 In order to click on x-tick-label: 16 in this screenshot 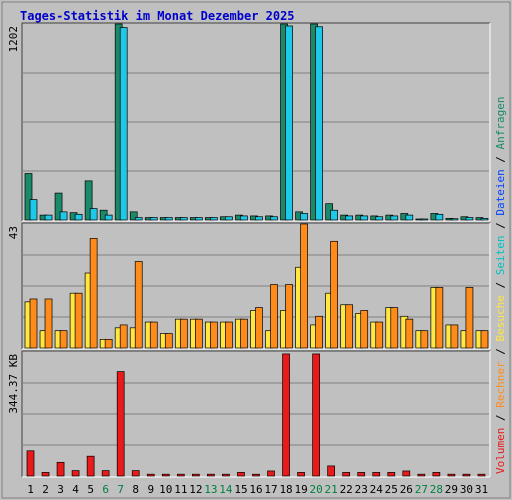, I will do `click(255, 489)`.